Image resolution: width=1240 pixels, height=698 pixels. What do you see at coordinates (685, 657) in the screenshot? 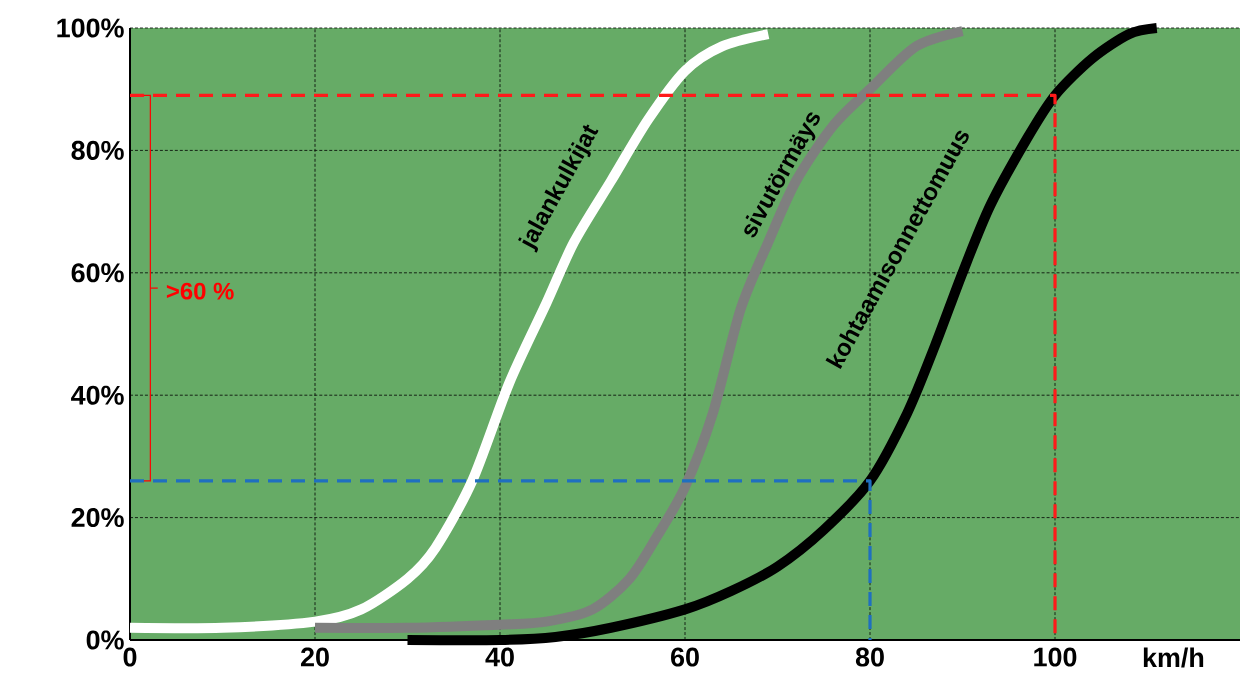
I see `x-tick-label: 60` at bounding box center [685, 657].